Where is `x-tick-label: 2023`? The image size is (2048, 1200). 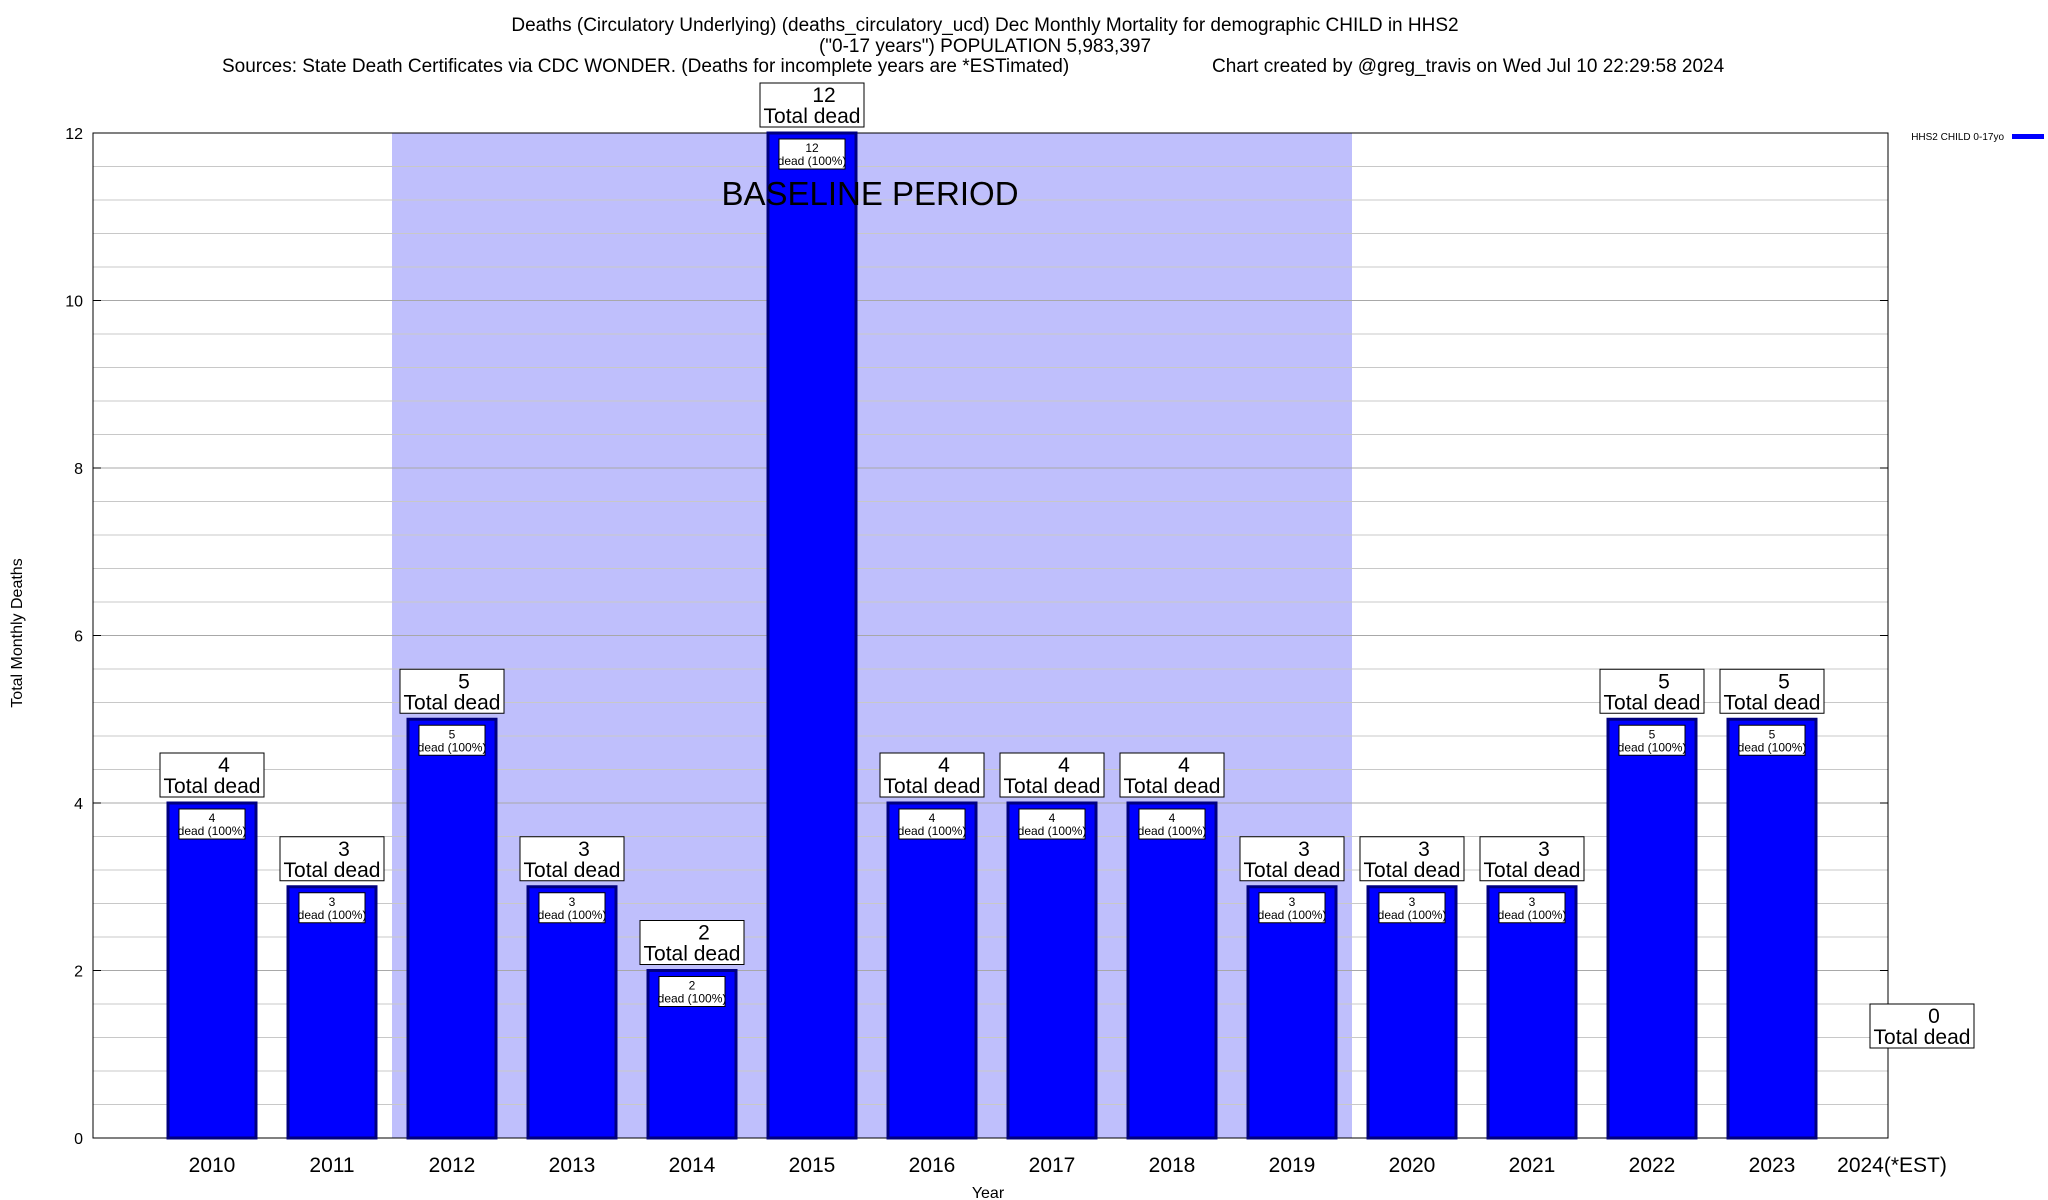
x-tick-label: 2023 is located at coordinates (1772, 1165).